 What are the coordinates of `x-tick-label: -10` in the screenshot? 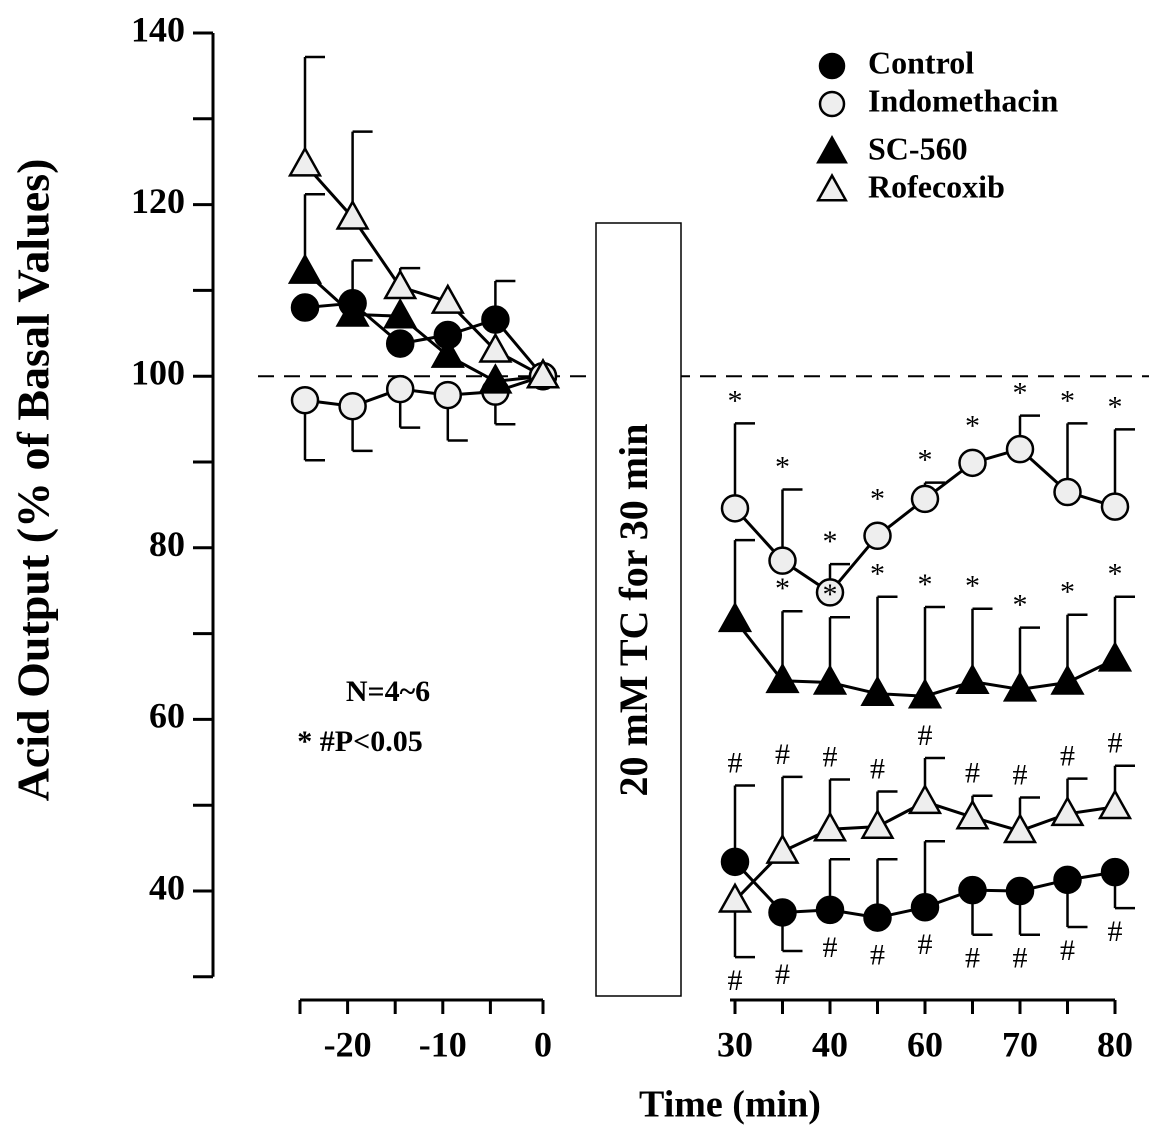 It's located at (443, 1044).